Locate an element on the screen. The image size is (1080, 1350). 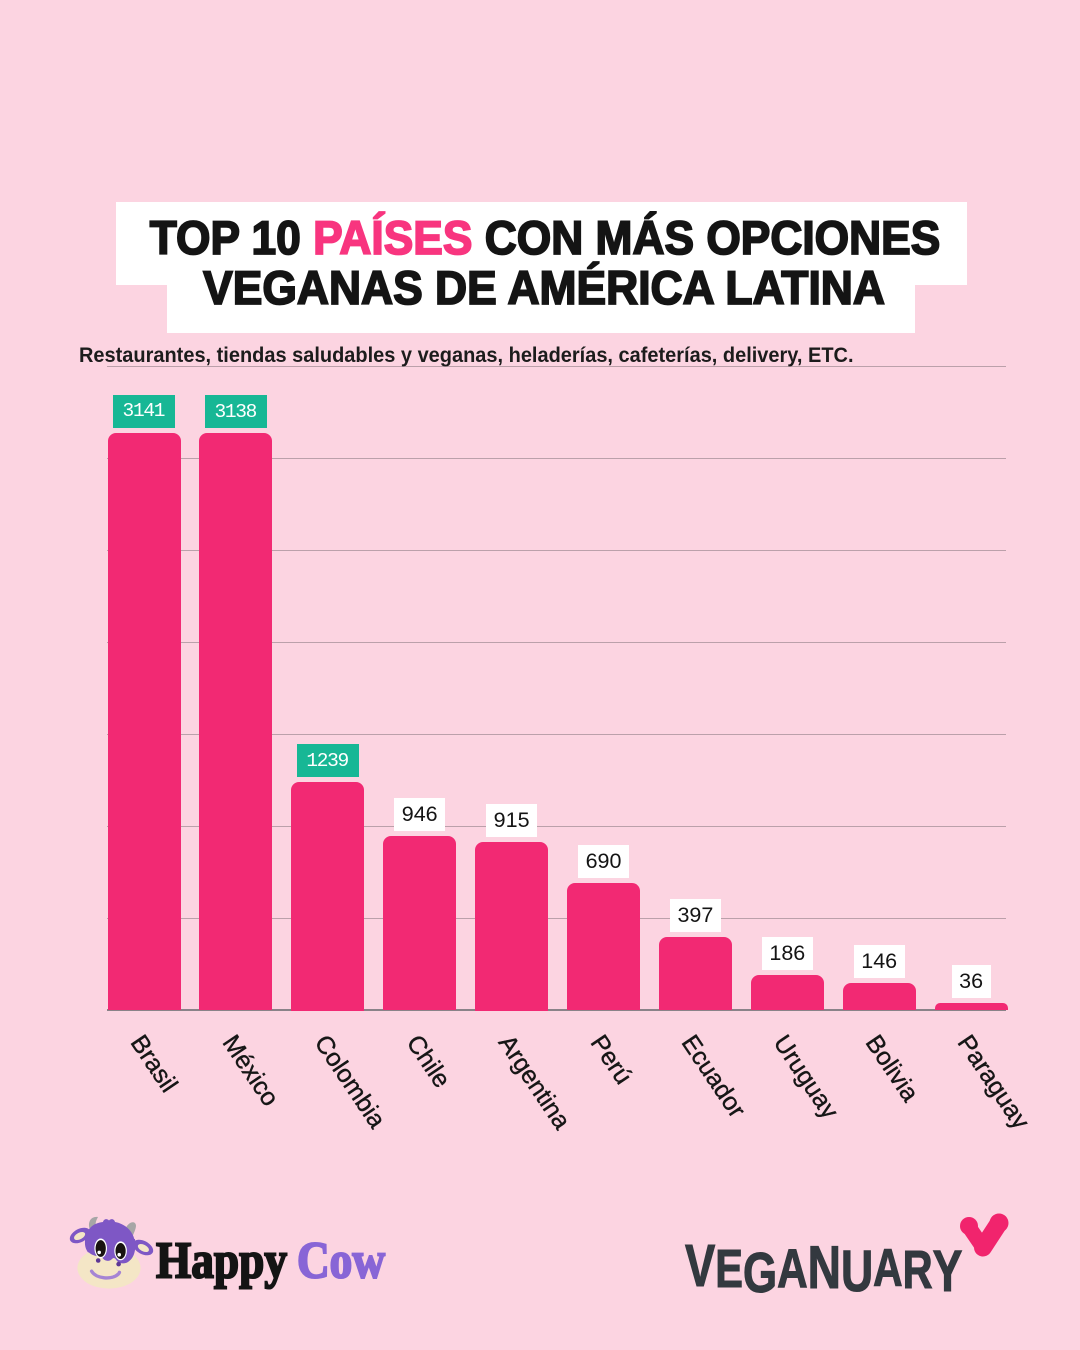
svg-text: Cow is located at coordinates (341, 1261).